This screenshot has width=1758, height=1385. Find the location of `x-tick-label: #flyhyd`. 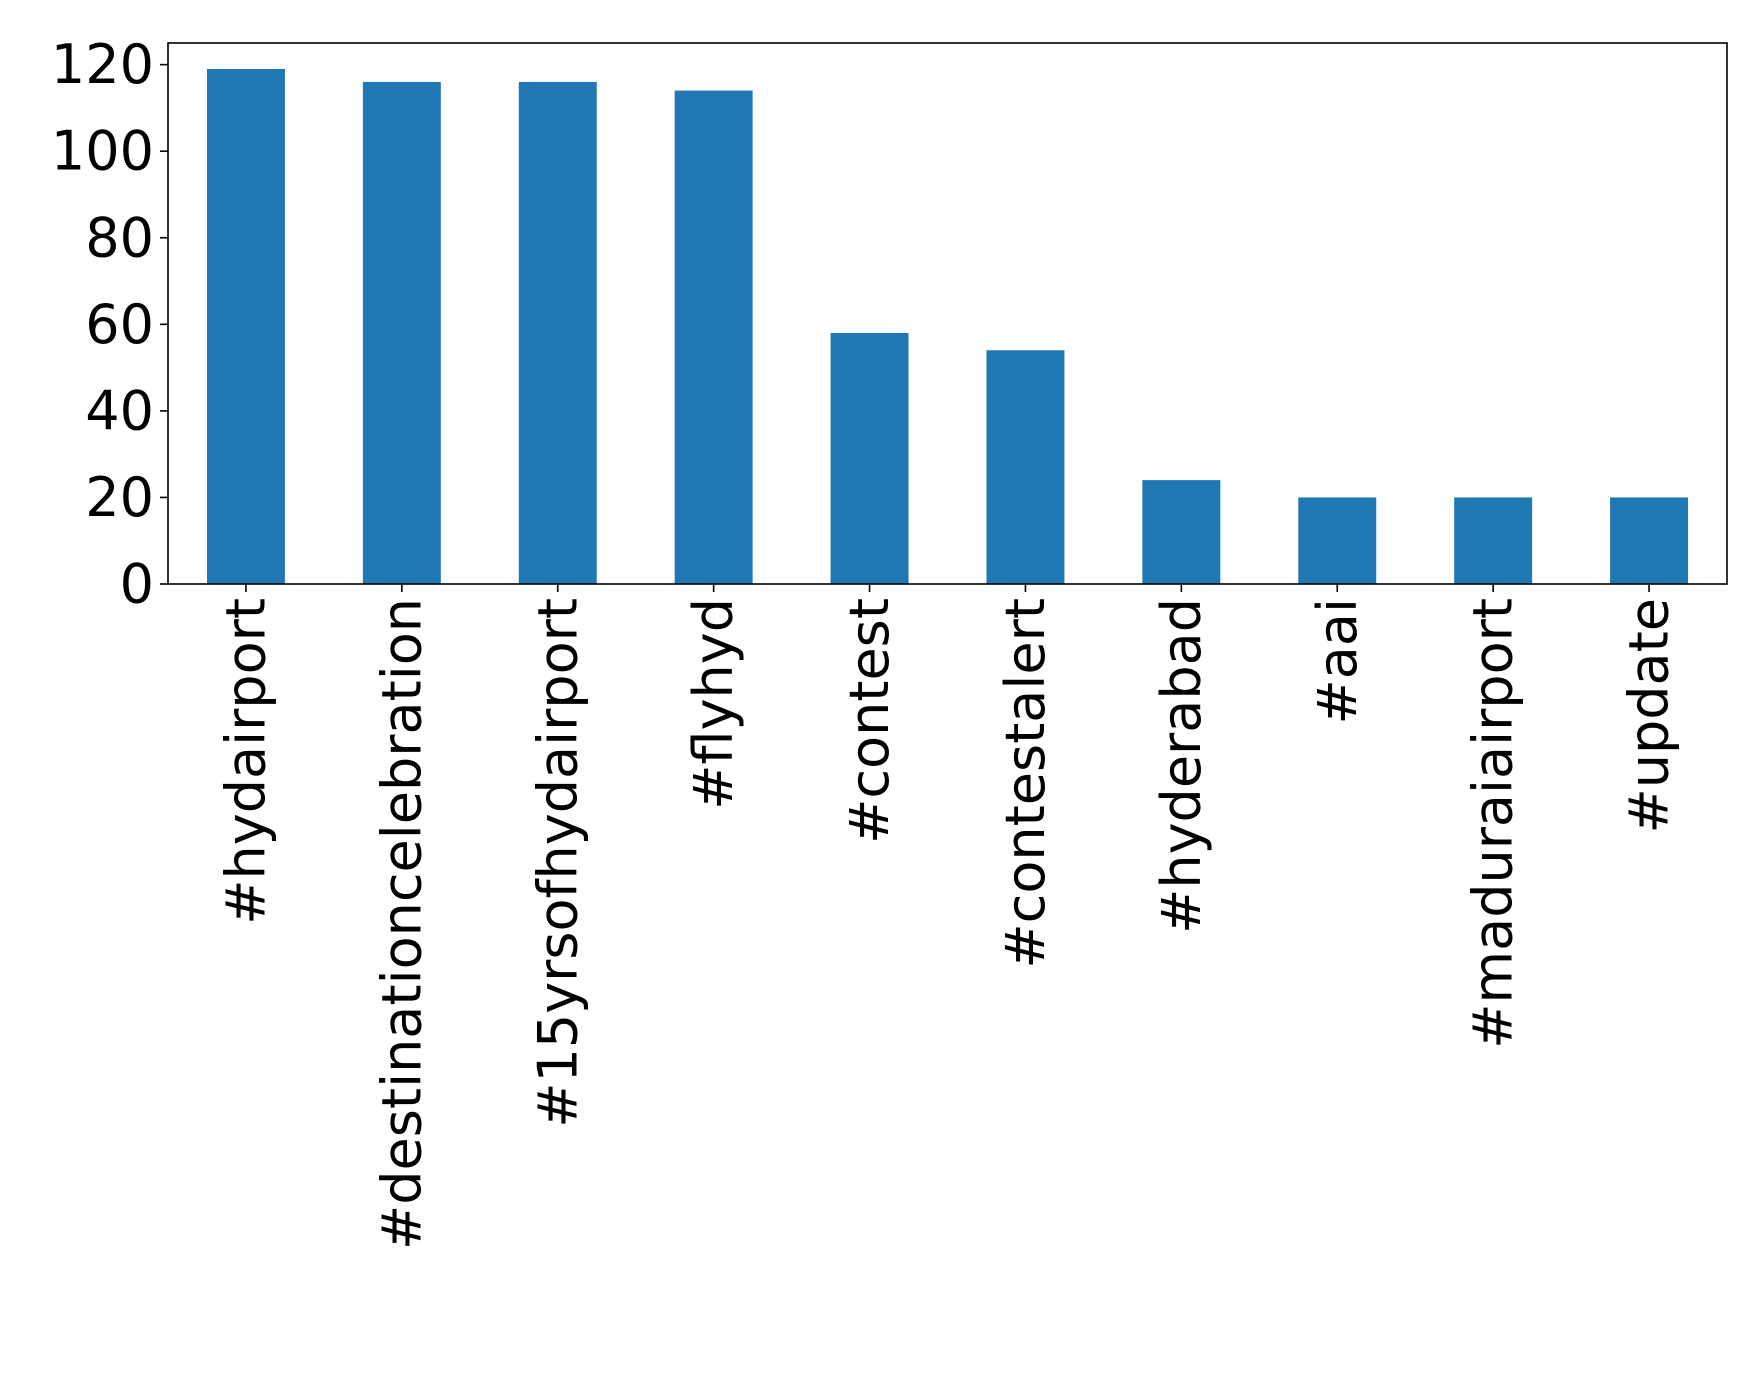

x-tick-label: #flyhyd is located at coordinates (713, 704).